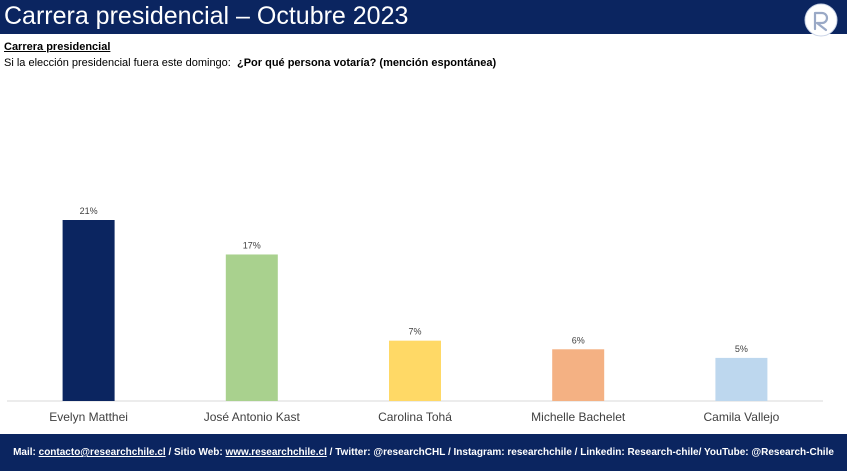 The width and height of the screenshot is (847, 471). What do you see at coordinates (252, 417) in the screenshot?
I see `category-label: José Antonio Kast` at bounding box center [252, 417].